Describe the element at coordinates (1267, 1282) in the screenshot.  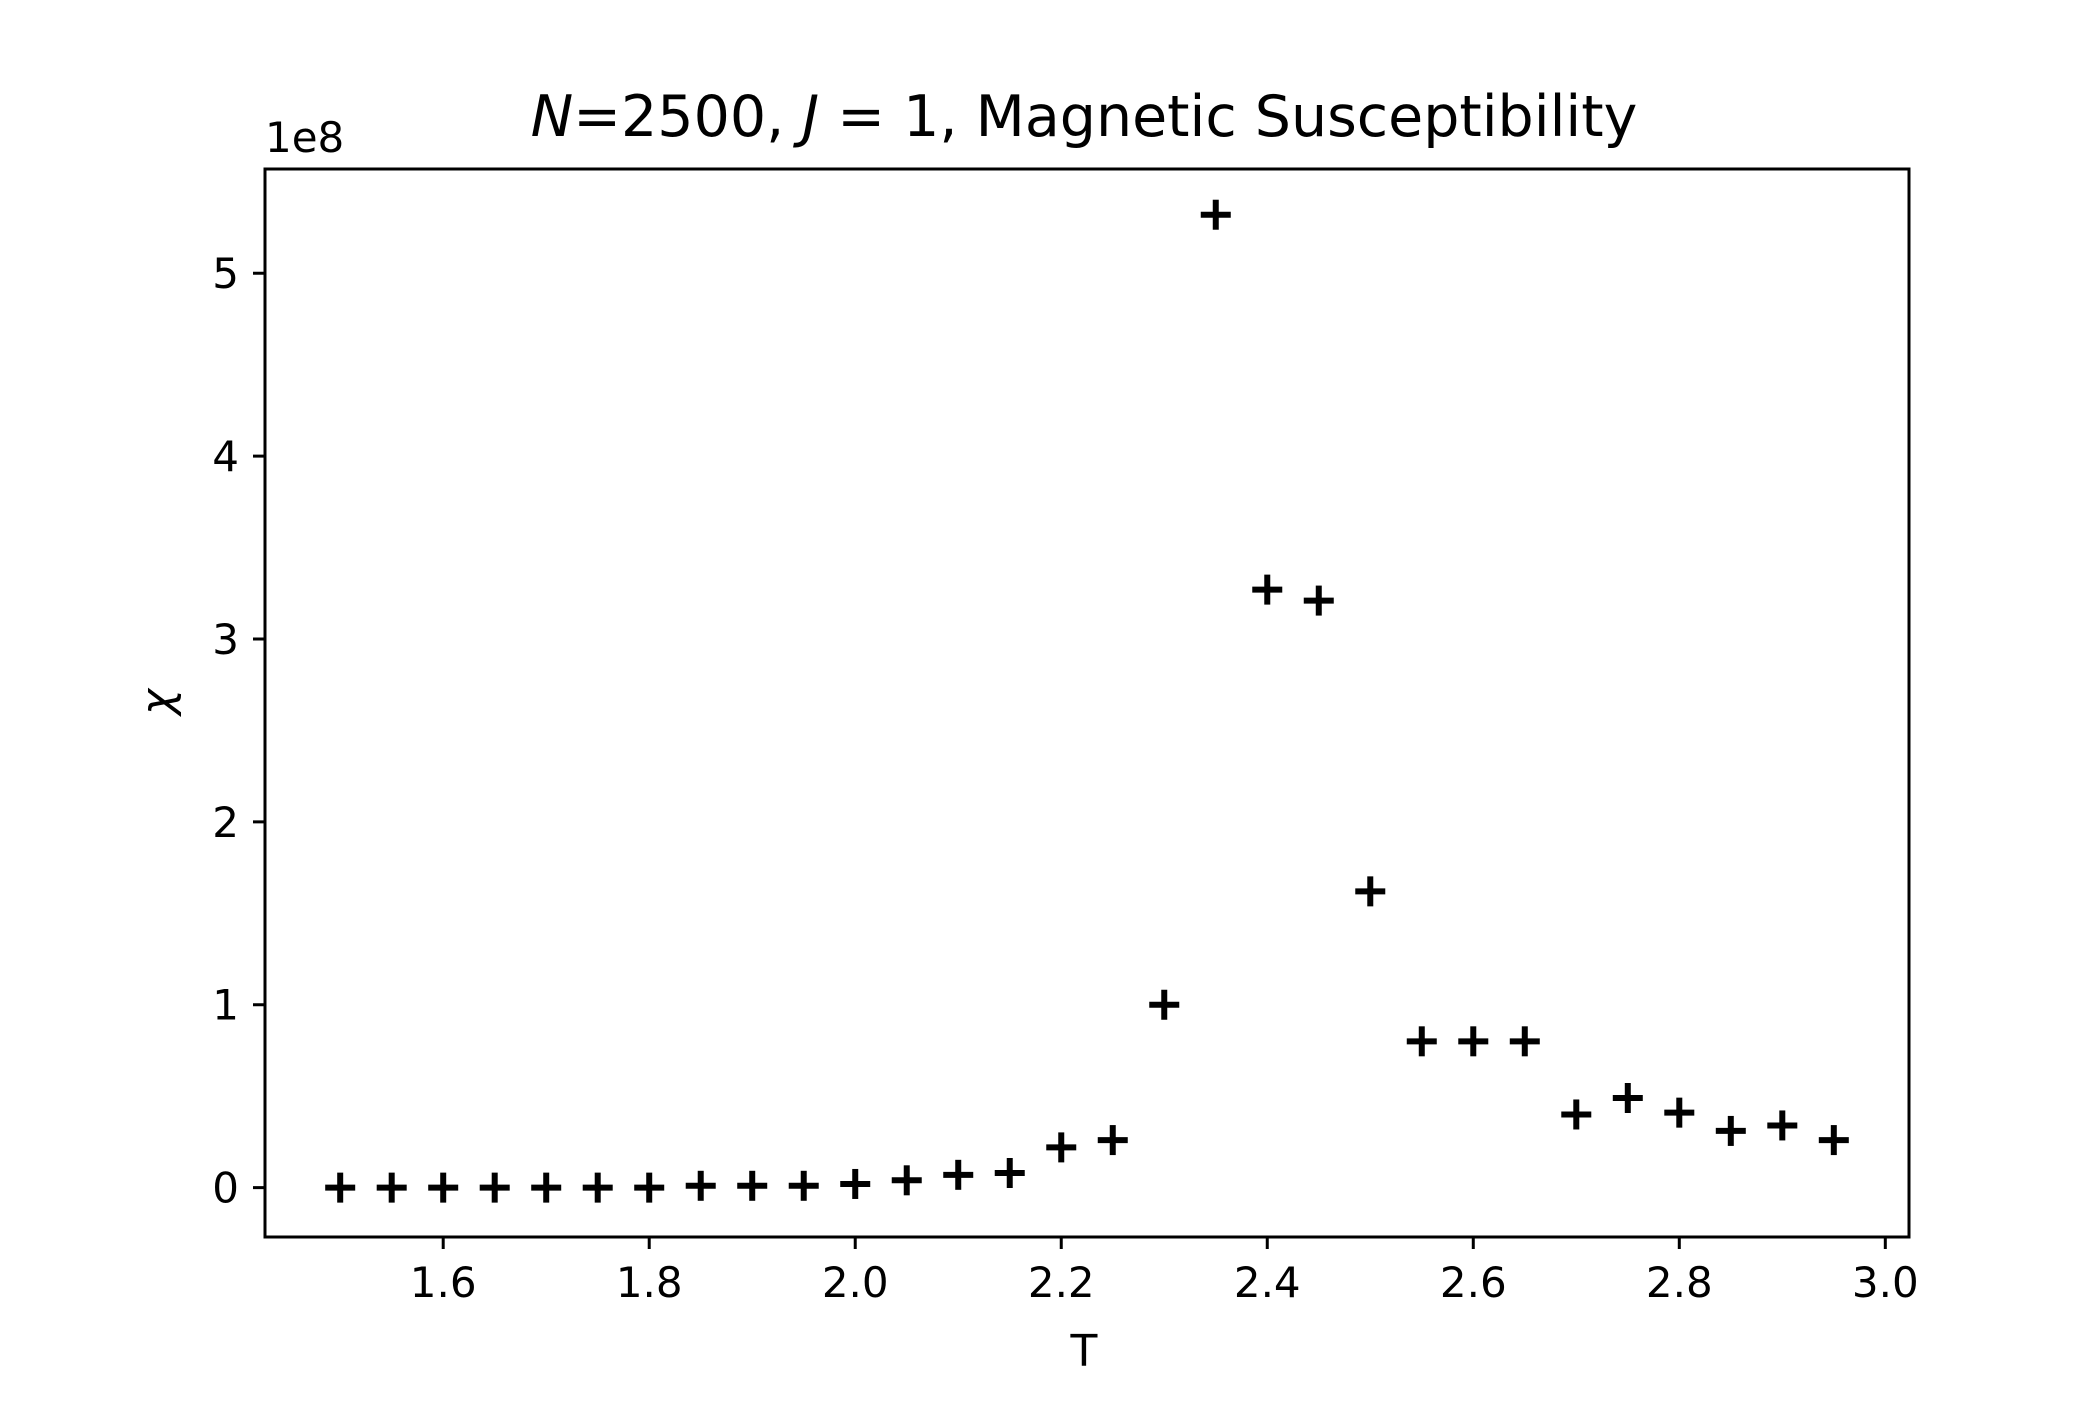
I see `x-tick-label: 2.4` at that location.